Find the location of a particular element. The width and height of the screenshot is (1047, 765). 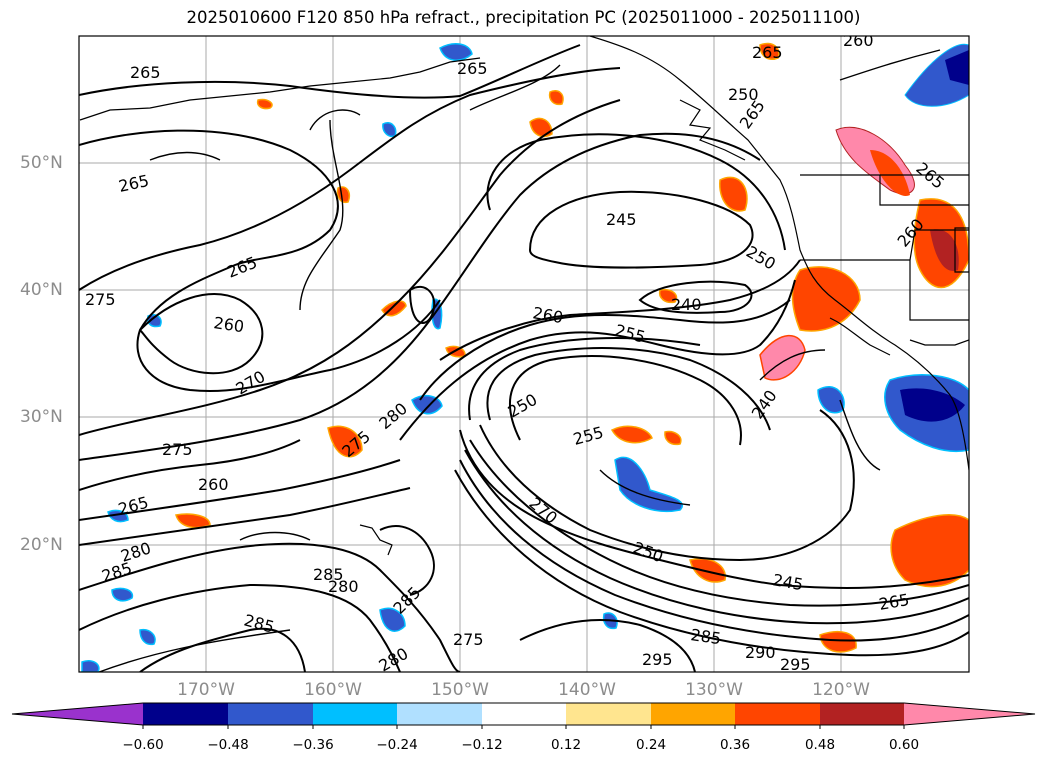

lon-label: 140°W is located at coordinates (587, 690).